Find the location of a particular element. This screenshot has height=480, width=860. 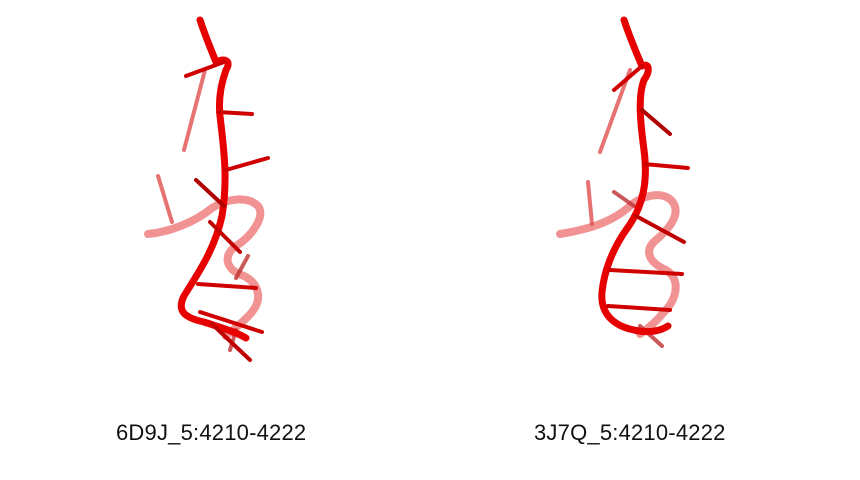

structure-label: 3J7Q_5:4210-4222 is located at coordinates (630, 432).